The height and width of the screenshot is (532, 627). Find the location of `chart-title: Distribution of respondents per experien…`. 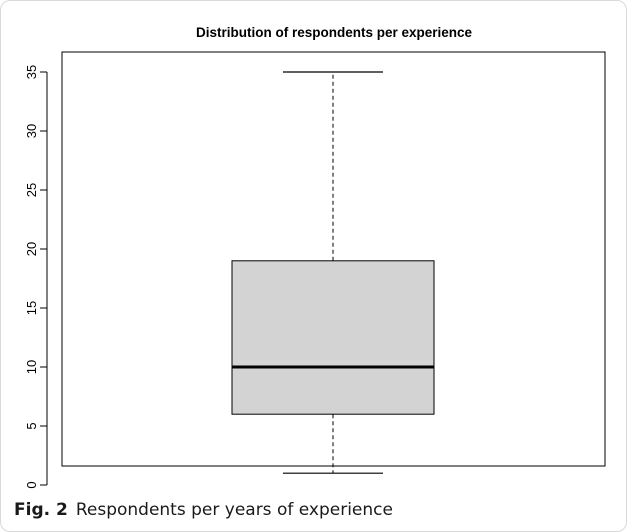

chart-title: Distribution of respondents per experien… is located at coordinates (334, 32).